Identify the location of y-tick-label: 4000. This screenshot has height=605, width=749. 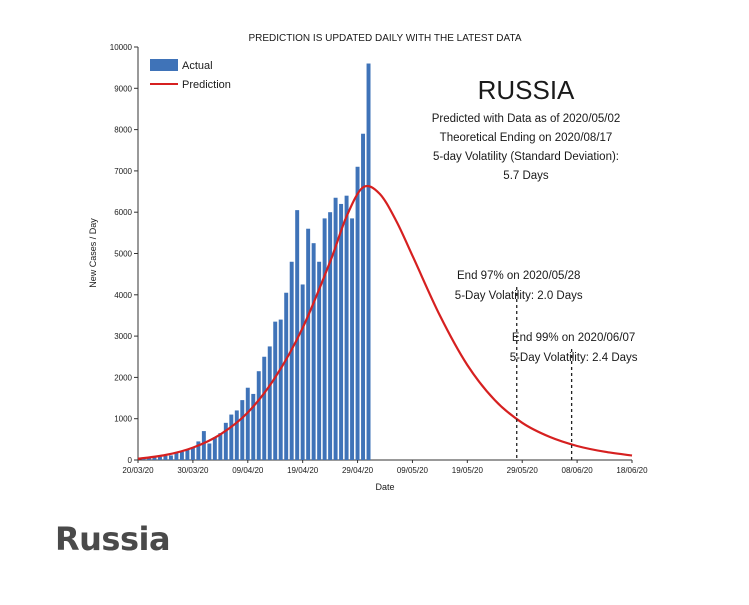
(123, 295).